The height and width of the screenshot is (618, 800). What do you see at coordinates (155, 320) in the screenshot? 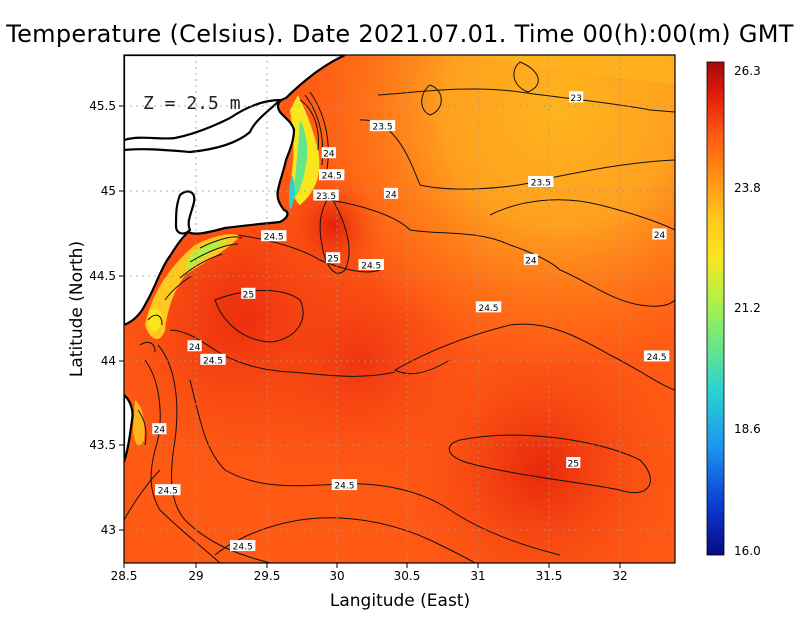
I see `coastal-upwelling-sw` at bounding box center [155, 320].